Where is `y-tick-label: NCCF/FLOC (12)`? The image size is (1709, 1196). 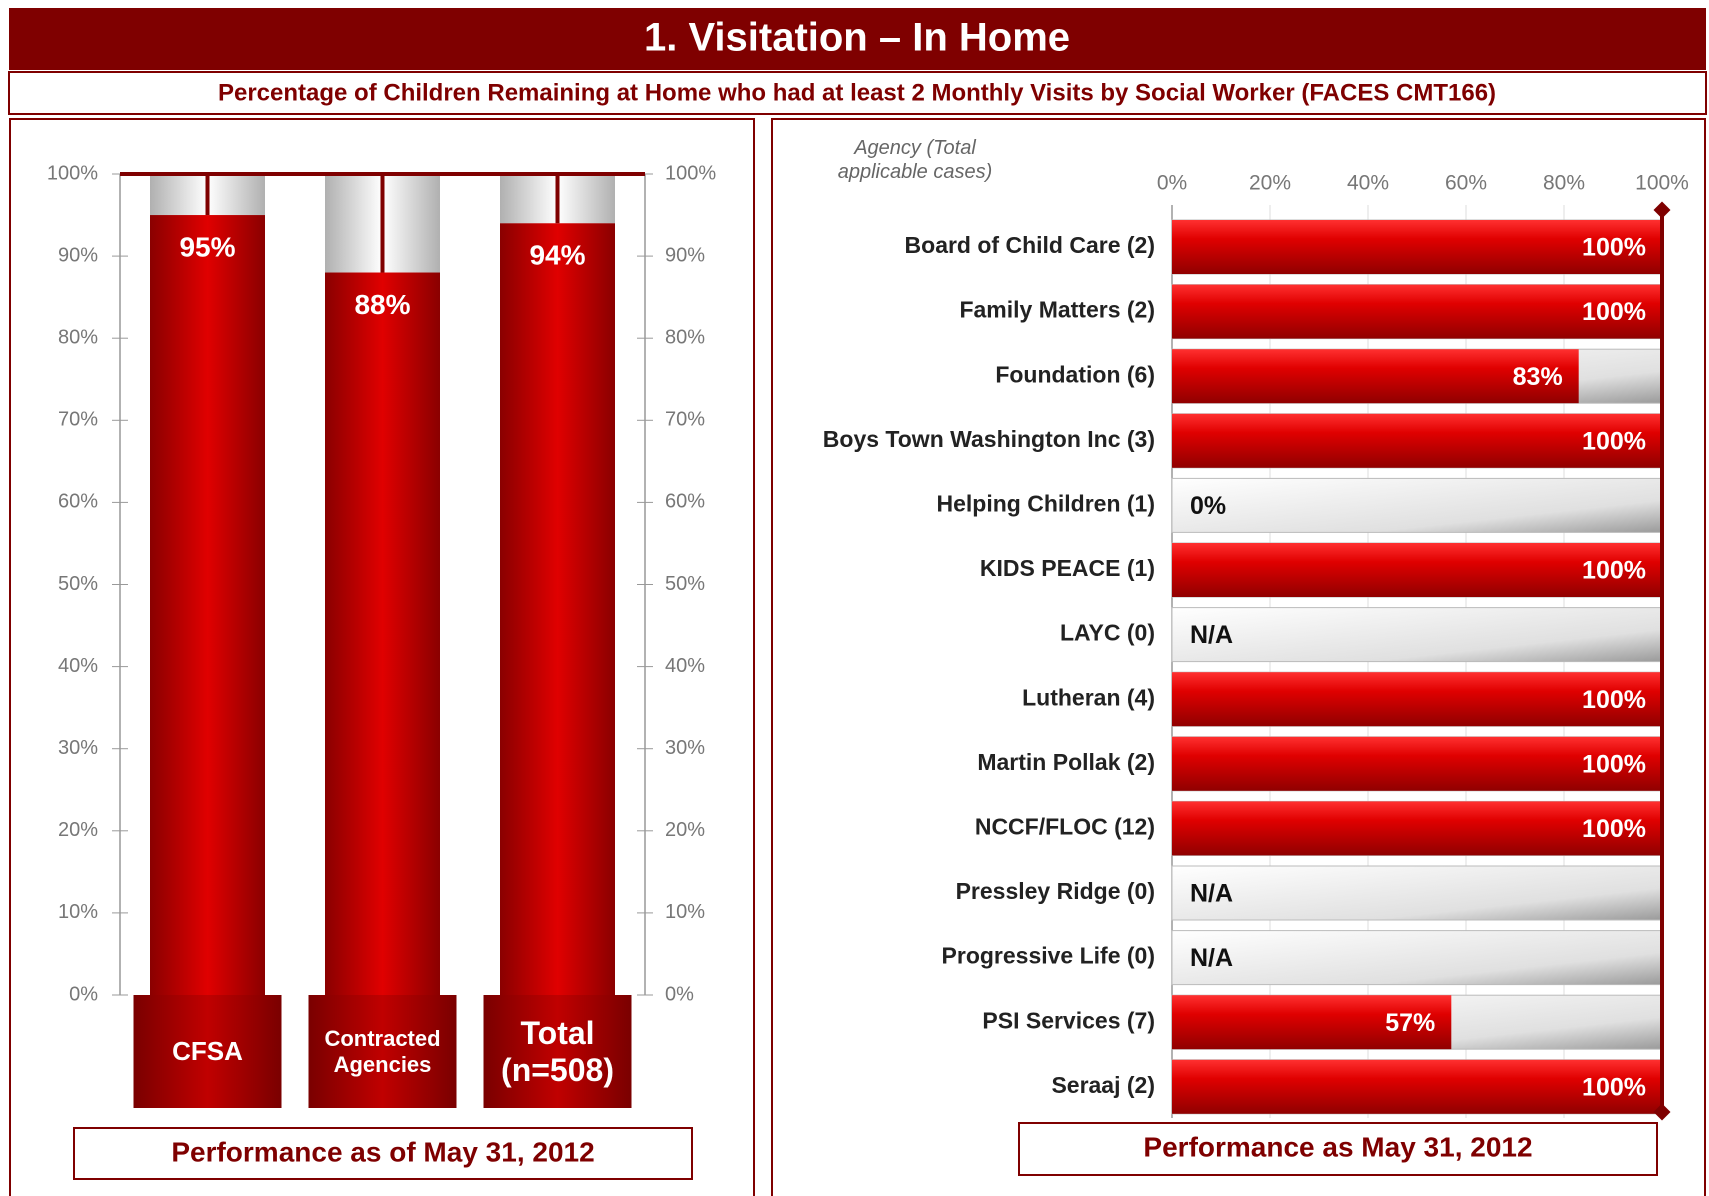
y-tick-label: NCCF/FLOC (12) is located at coordinates (1065, 826).